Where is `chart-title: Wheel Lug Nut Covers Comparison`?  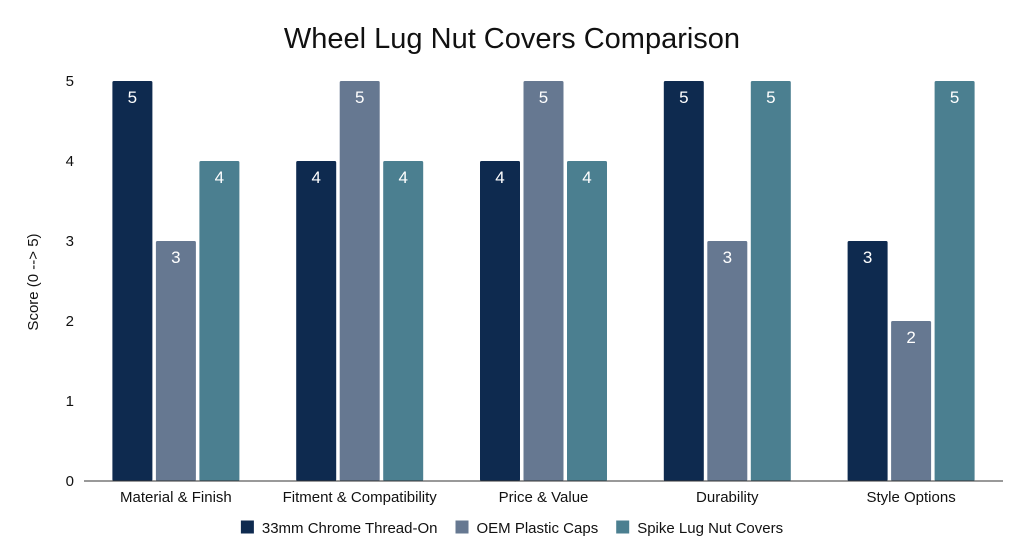 chart-title: Wheel Lug Nut Covers Comparison is located at coordinates (512, 39).